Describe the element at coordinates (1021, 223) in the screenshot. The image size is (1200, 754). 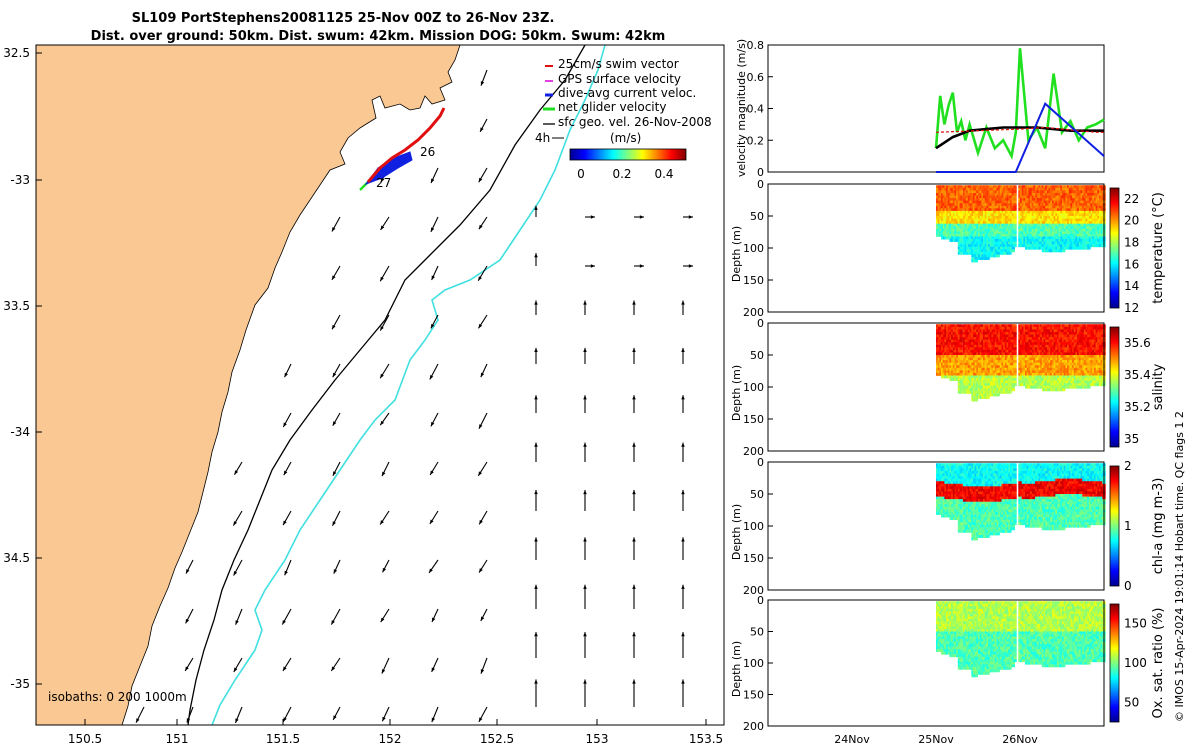
I see `section-data-points` at that location.